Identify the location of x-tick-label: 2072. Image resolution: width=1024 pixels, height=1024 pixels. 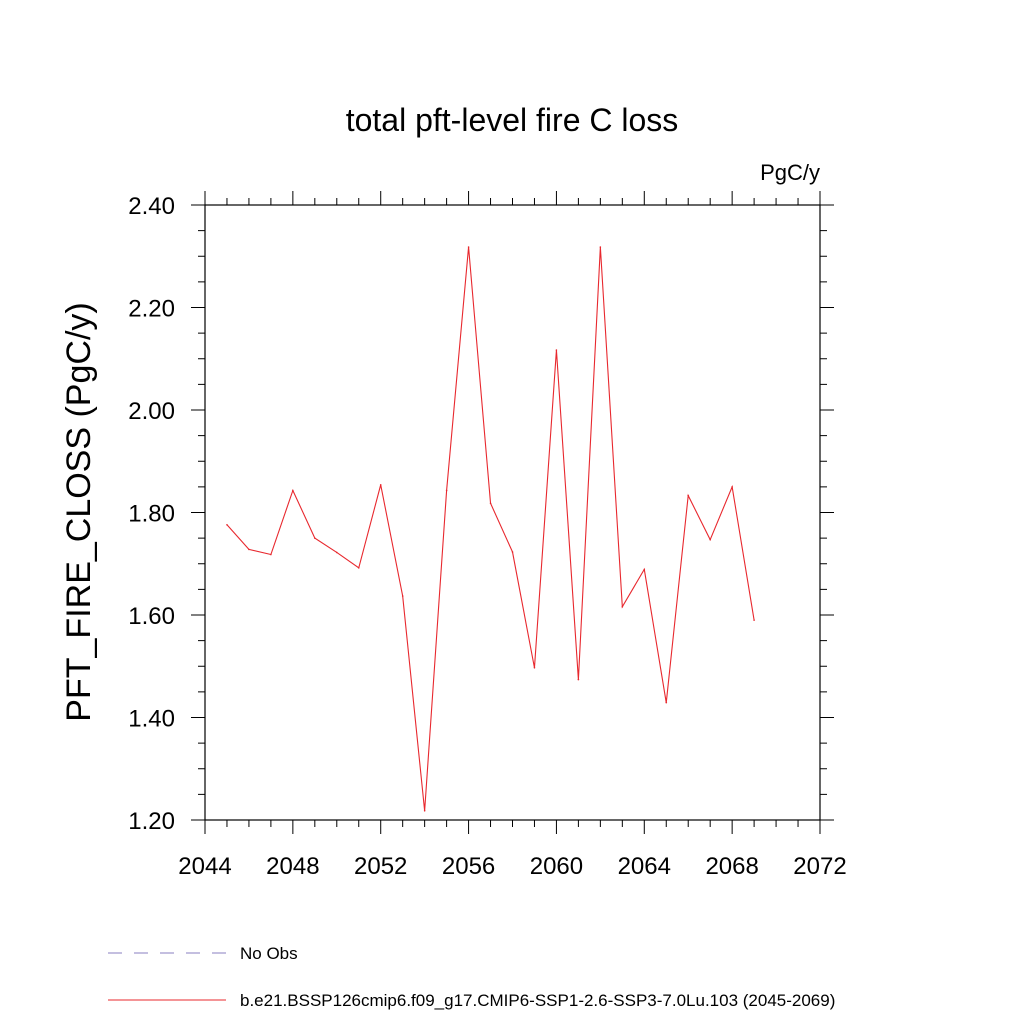
(819, 866).